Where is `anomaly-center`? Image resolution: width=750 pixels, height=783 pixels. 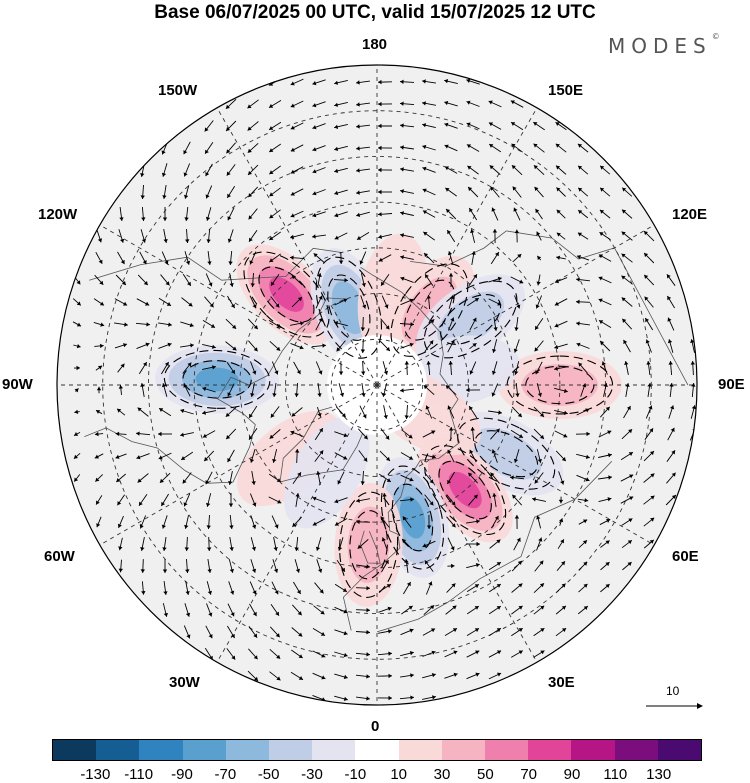 anomaly-center is located at coordinates (429, 310).